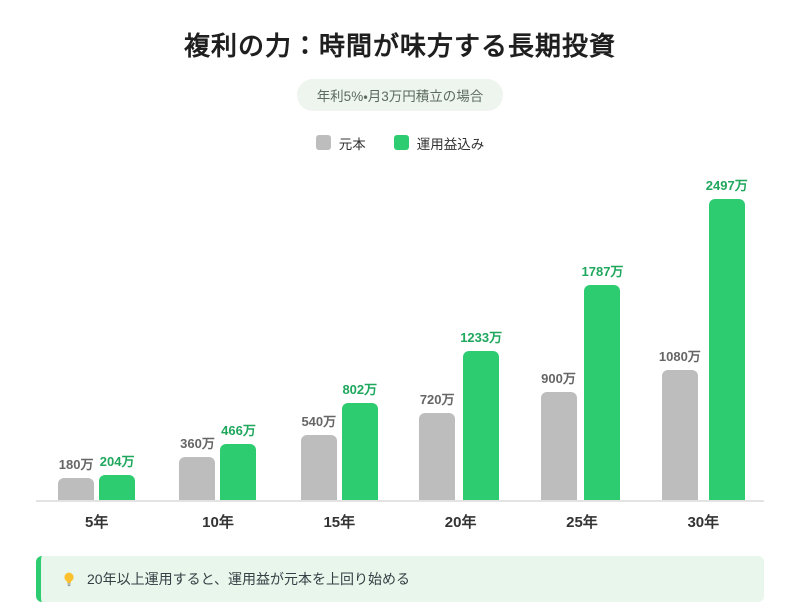 This screenshot has width=800, height=613. I want to click on principal-bar-column: 1080万, so click(680, 423).